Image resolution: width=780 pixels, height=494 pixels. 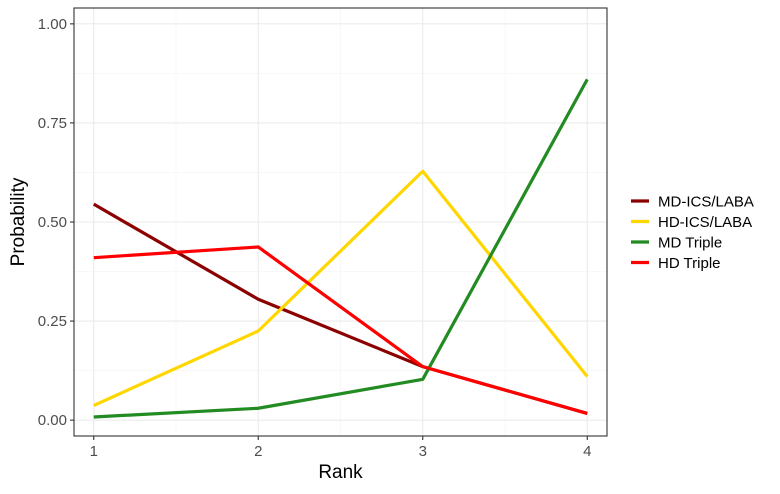 What do you see at coordinates (52, 420) in the screenshot?
I see `y-tick-label: 0.00` at bounding box center [52, 420].